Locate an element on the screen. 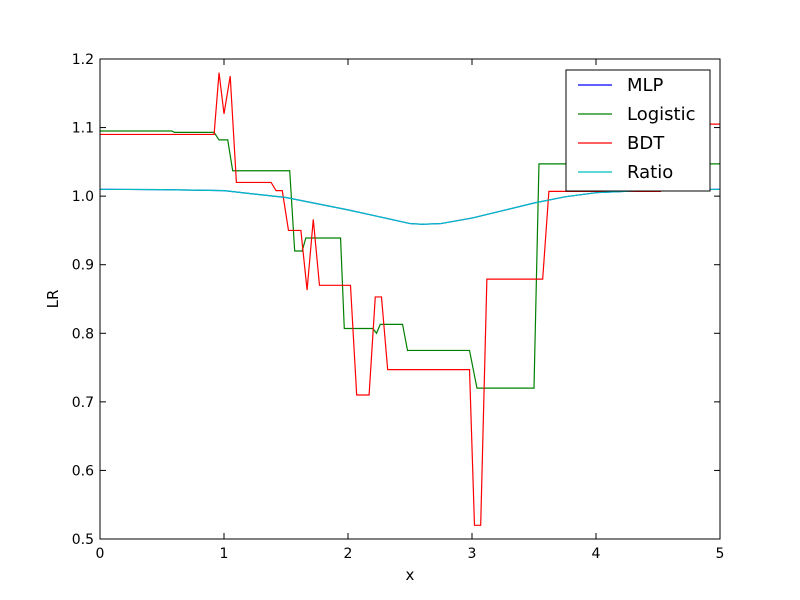 The width and height of the screenshot is (800, 600). y-tick-label: 0.8 is located at coordinates (83, 334).